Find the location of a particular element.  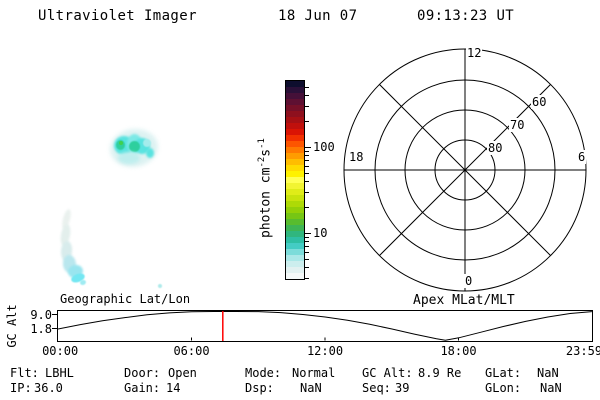

chart-ytick-1-8: 1.8 is located at coordinates (41, 329).